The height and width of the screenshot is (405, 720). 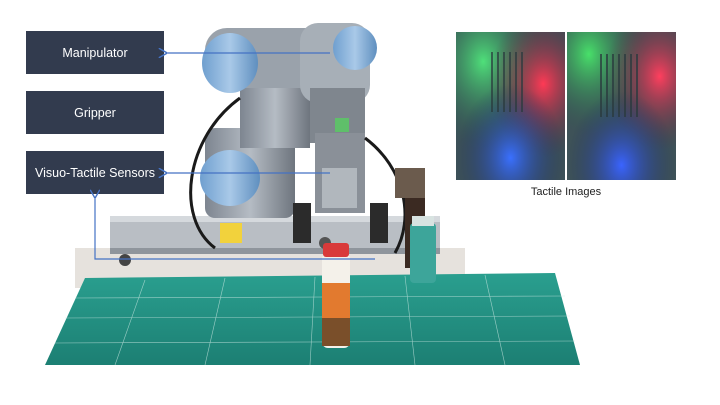 I want to click on tactile-images-caption: Tactile Images, so click(x=566, y=192).